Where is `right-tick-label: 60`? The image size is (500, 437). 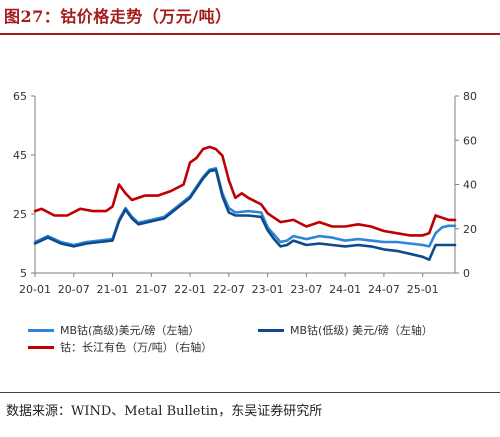
right-tick-label: 60 is located at coordinates (470, 140).